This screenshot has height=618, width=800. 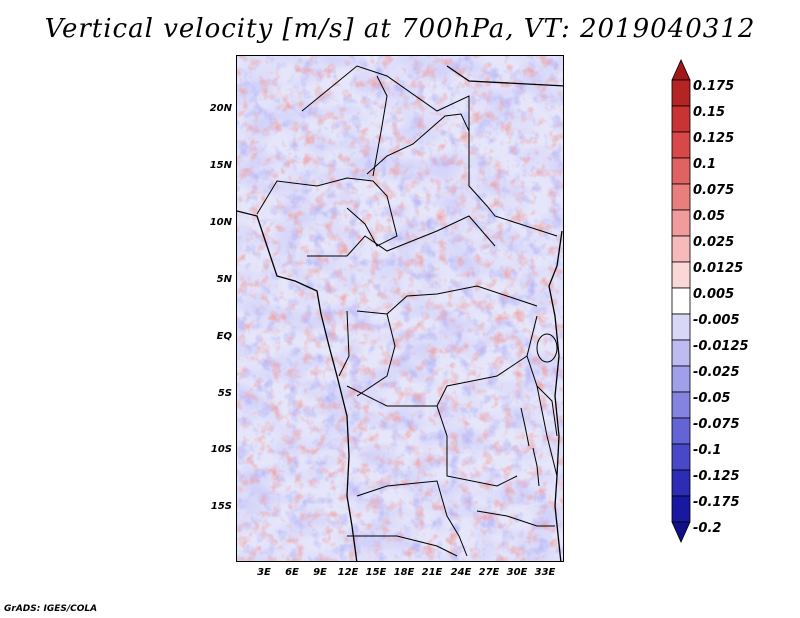 I want to click on lakes, so click(x=539, y=410).